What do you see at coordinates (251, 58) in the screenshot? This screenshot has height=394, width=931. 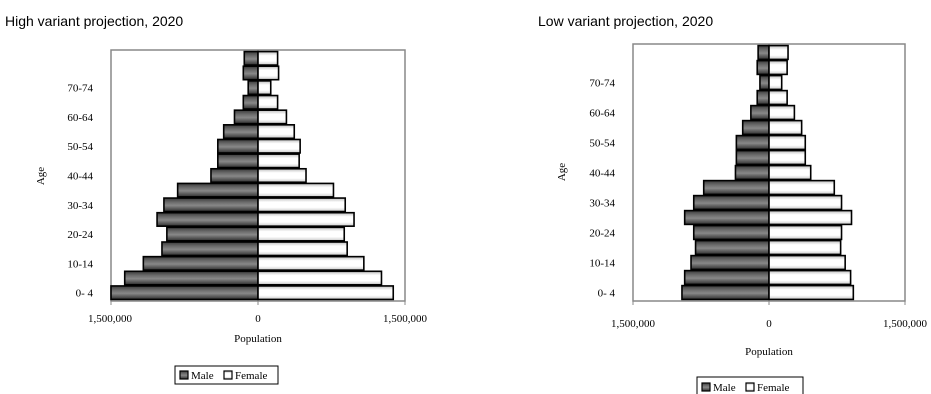 I see `bar-male-80+` at bounding box center [251, 58].